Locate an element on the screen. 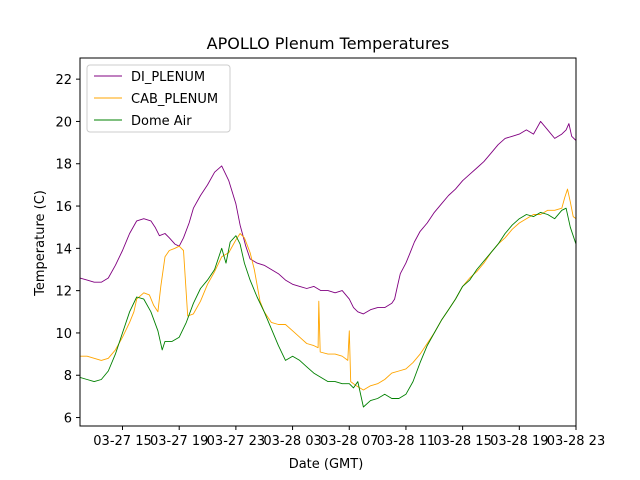 The width and height of the screenshot is (640, 480). legend-box is located at coordinates (158, 98).